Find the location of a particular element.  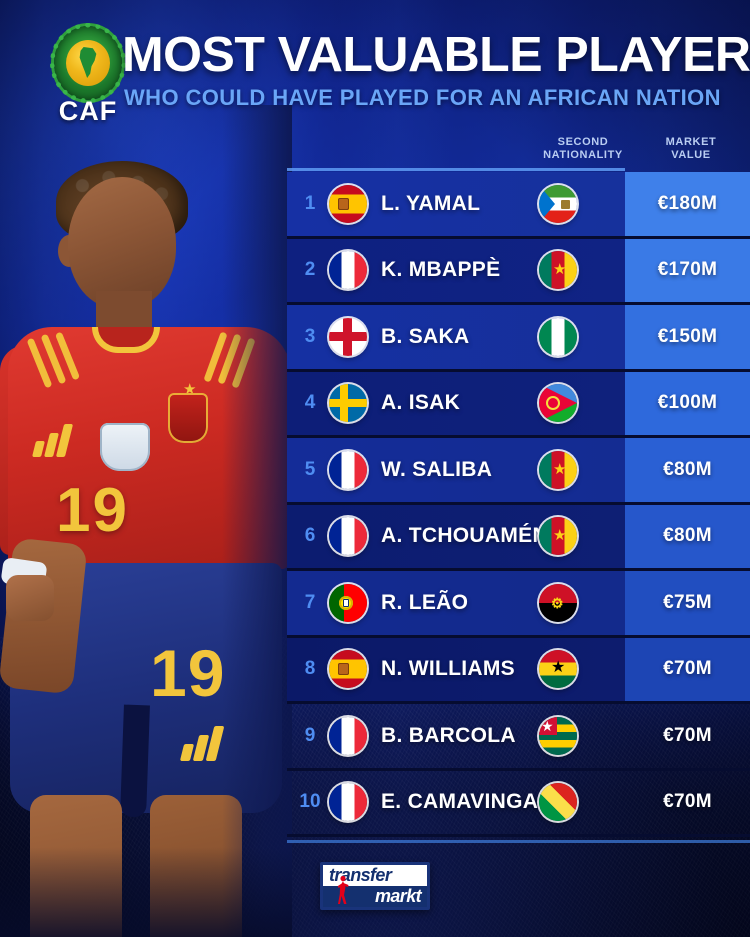

flag-nigeria-icon is located at coordinates (558, 336).